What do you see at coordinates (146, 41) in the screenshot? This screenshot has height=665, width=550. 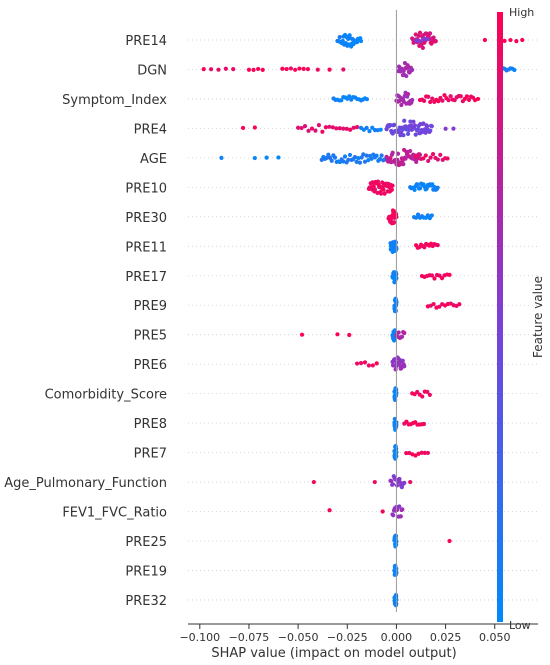 I see `feature-label: PRE14` at bounding box center [146, 41].